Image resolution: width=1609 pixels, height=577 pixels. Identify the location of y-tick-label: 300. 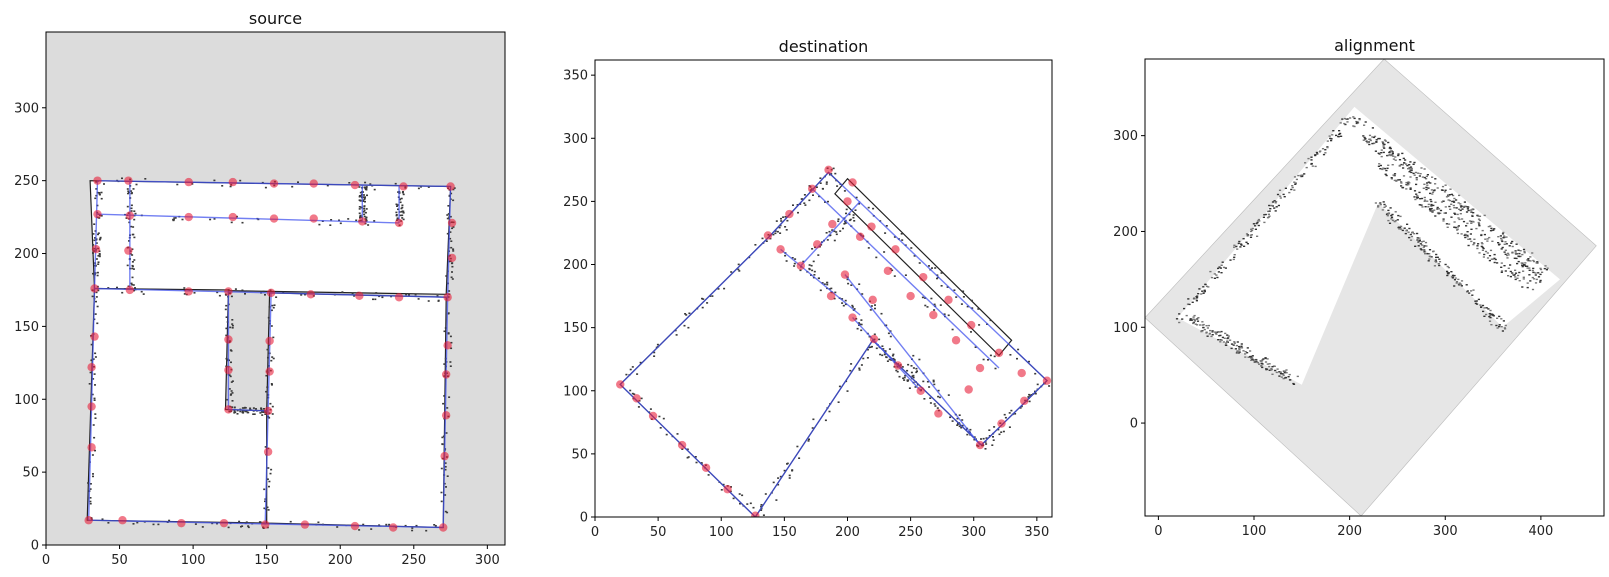
(26, 108).